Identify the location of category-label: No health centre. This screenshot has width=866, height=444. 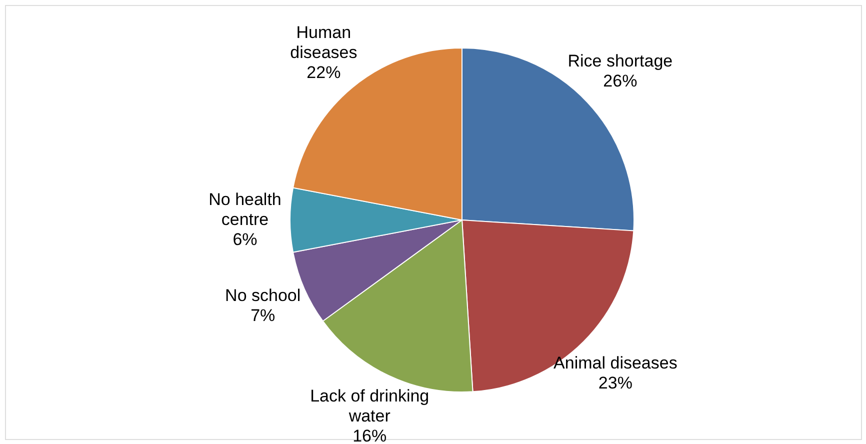
(245, 209).